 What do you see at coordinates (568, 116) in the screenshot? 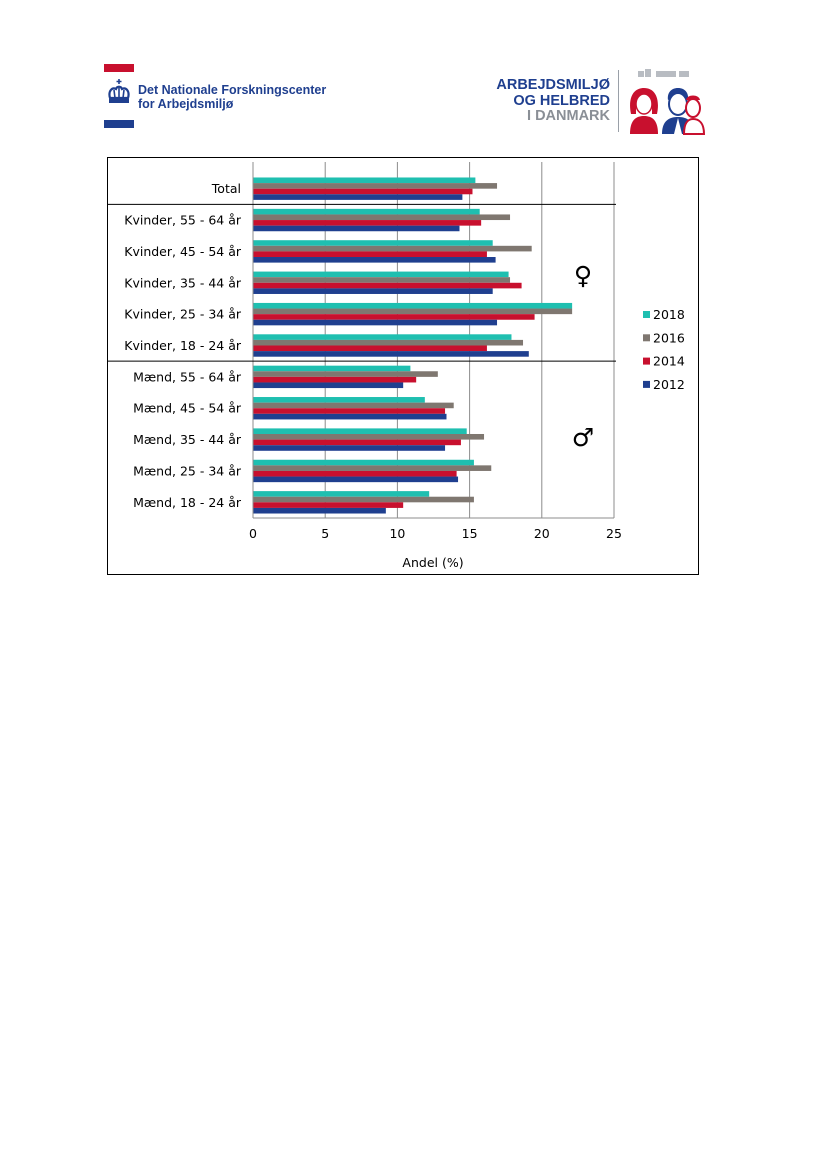
I see `ah-logo-line3: I DANMARK` at bounding box center [568, 116].